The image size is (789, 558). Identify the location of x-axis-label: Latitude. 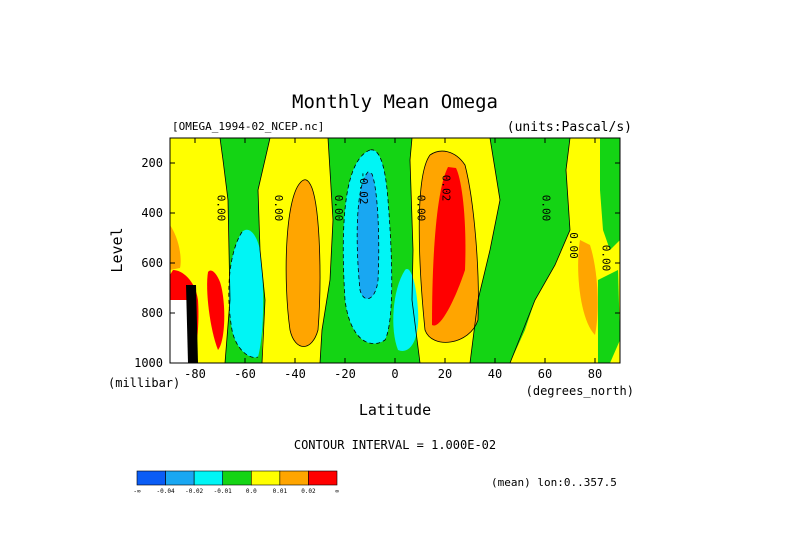
(395, 410).